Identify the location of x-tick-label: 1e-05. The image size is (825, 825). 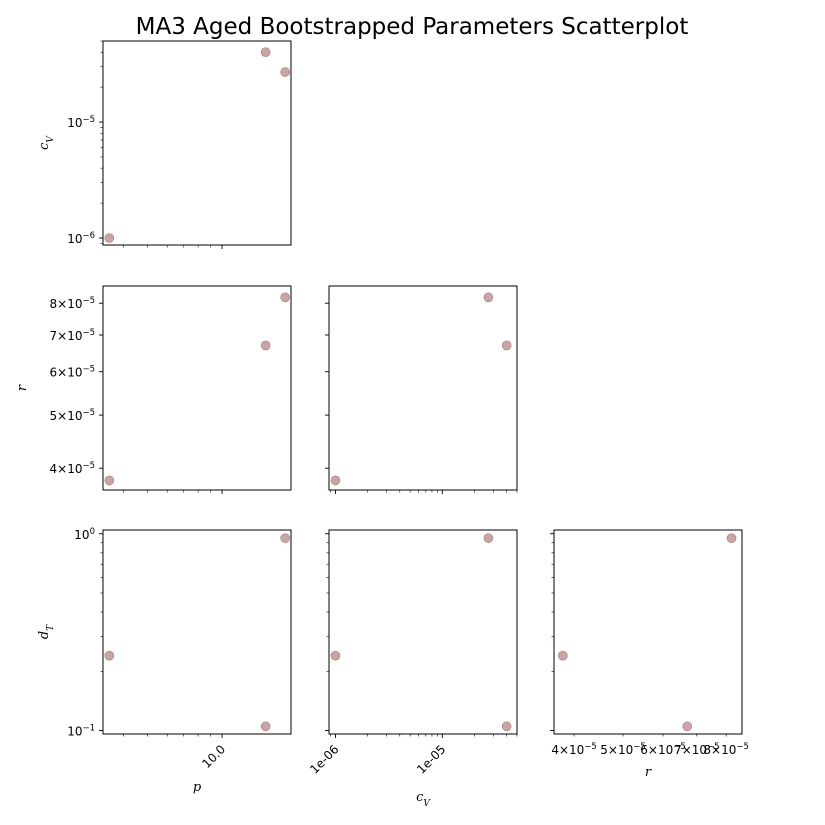
(431, 759).